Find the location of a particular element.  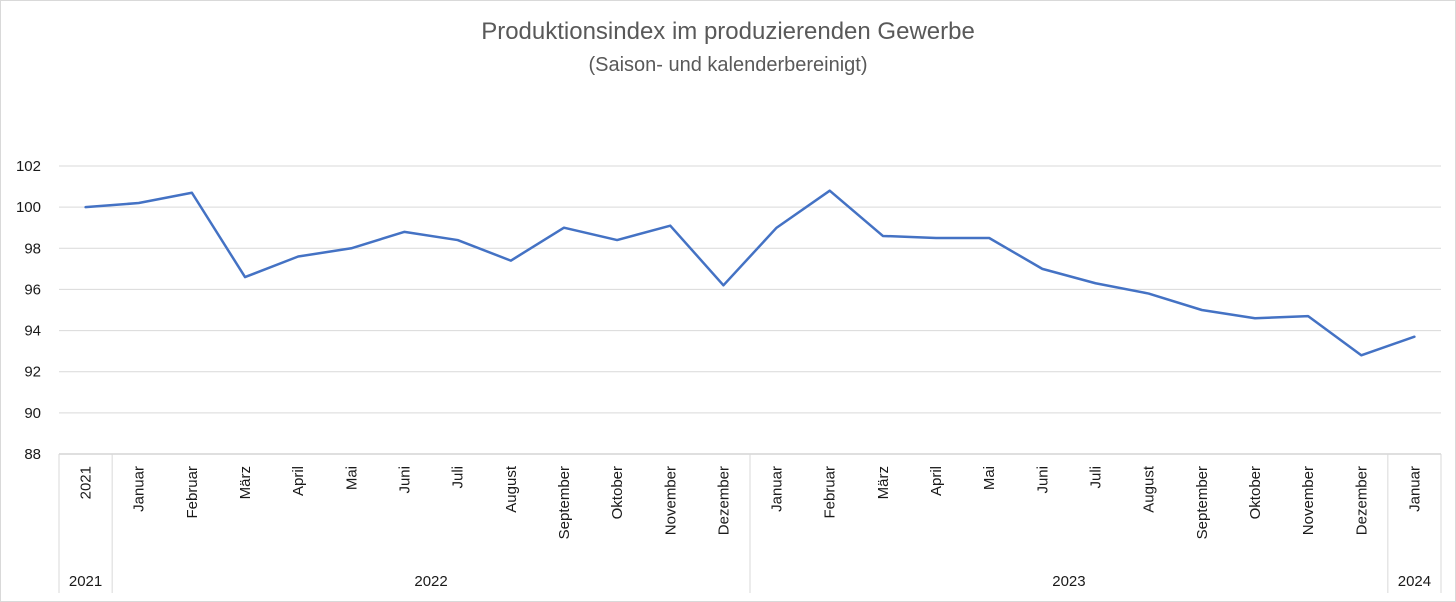

y-tick-label: 88 is located at coordinates (32, 454).